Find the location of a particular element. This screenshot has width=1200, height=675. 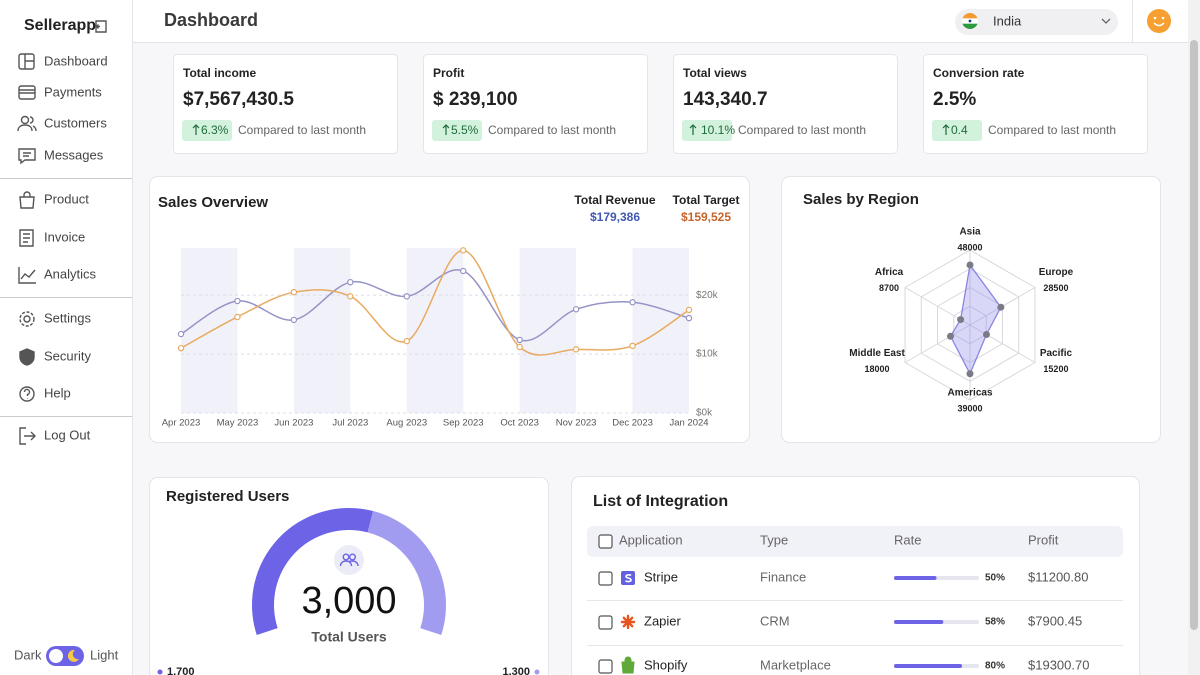

rate-label: 58% is located at coordinates (995, 622).